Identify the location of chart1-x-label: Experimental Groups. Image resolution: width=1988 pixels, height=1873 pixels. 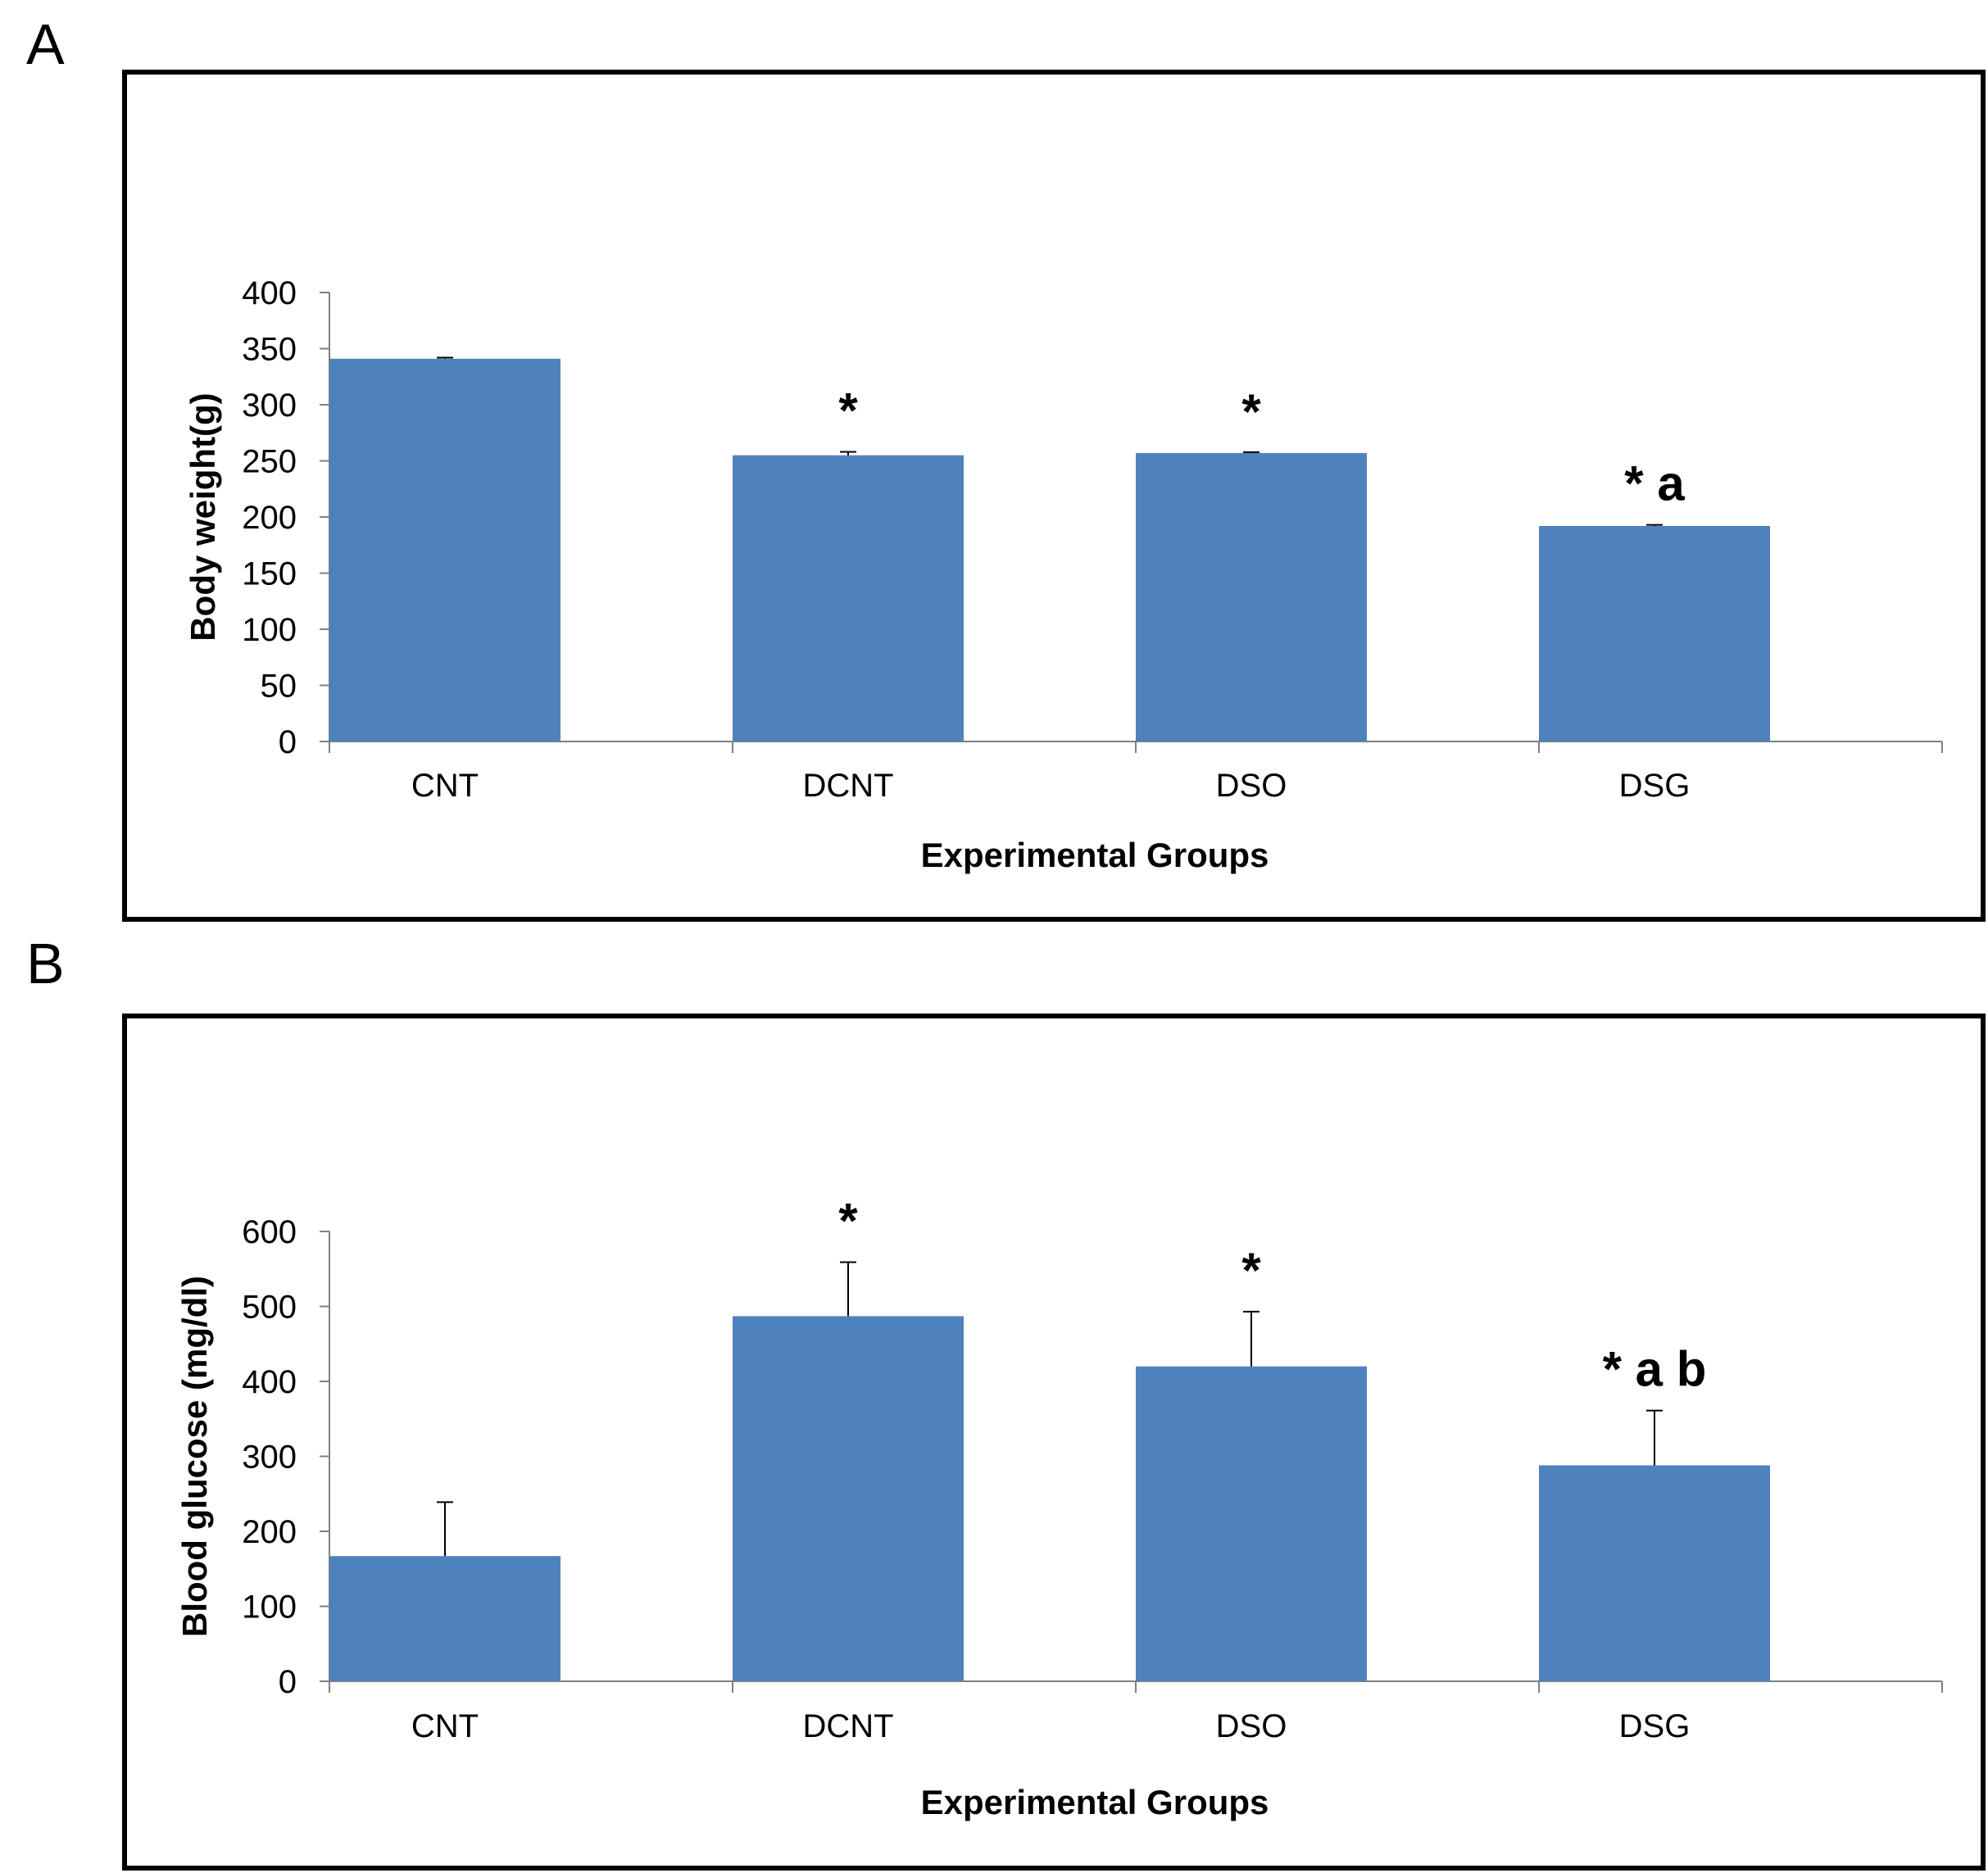
(1095, 1802).